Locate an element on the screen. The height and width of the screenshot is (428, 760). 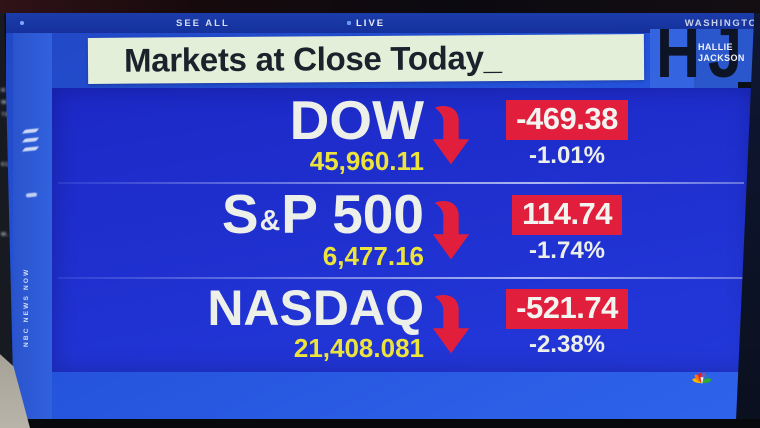
nav-item-see-all: SEE ALL is located at coordinates (203, 23).